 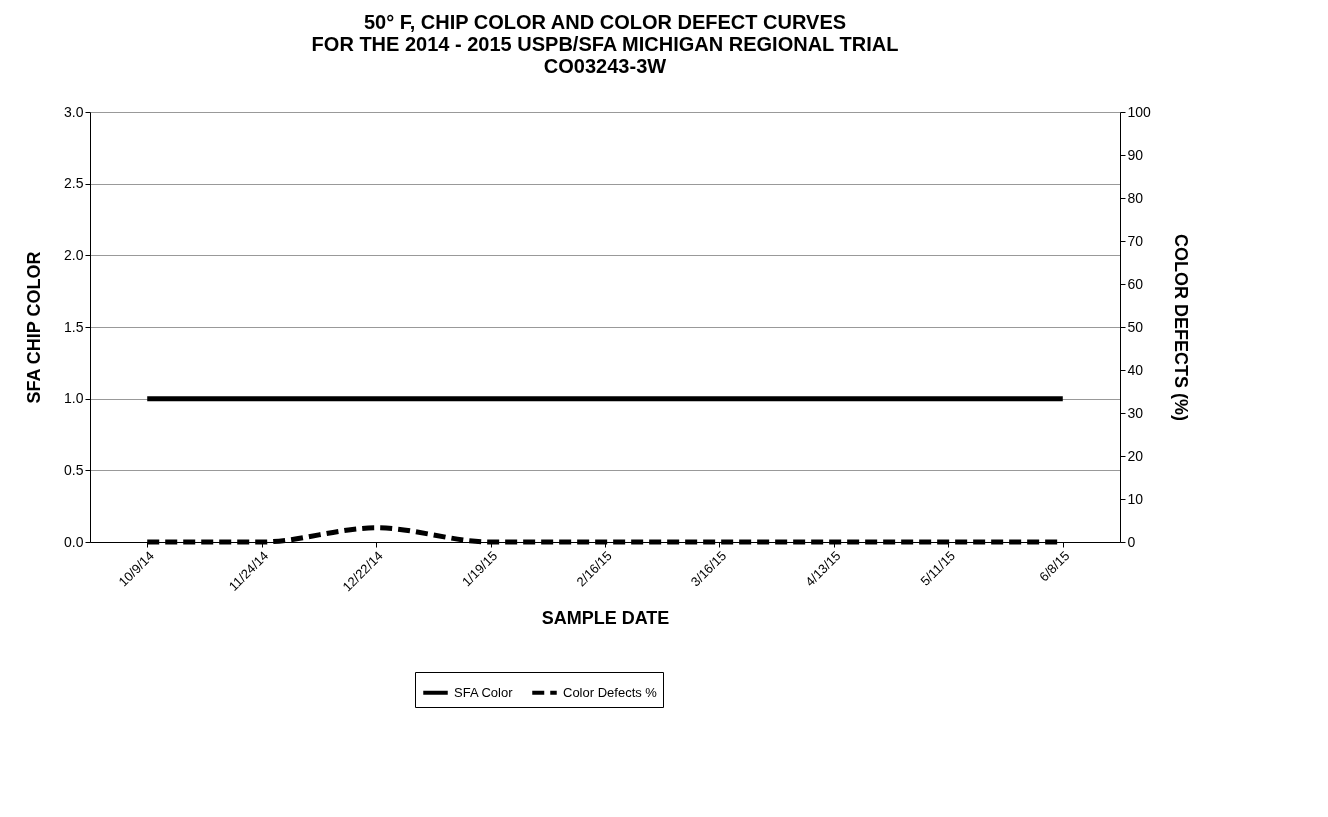 I want to click on y-tick-label: 3.0, so click(x=74, y=111).